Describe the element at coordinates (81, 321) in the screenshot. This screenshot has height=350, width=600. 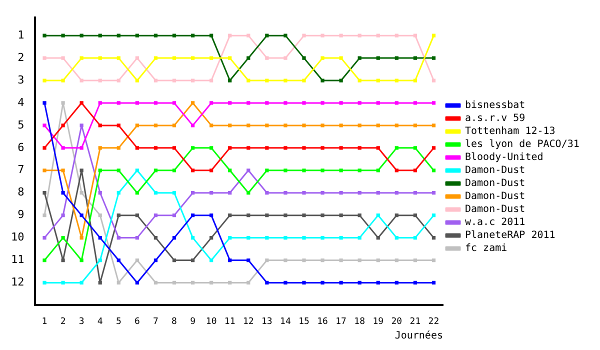
I see `x-tick-label: 3` at that location.